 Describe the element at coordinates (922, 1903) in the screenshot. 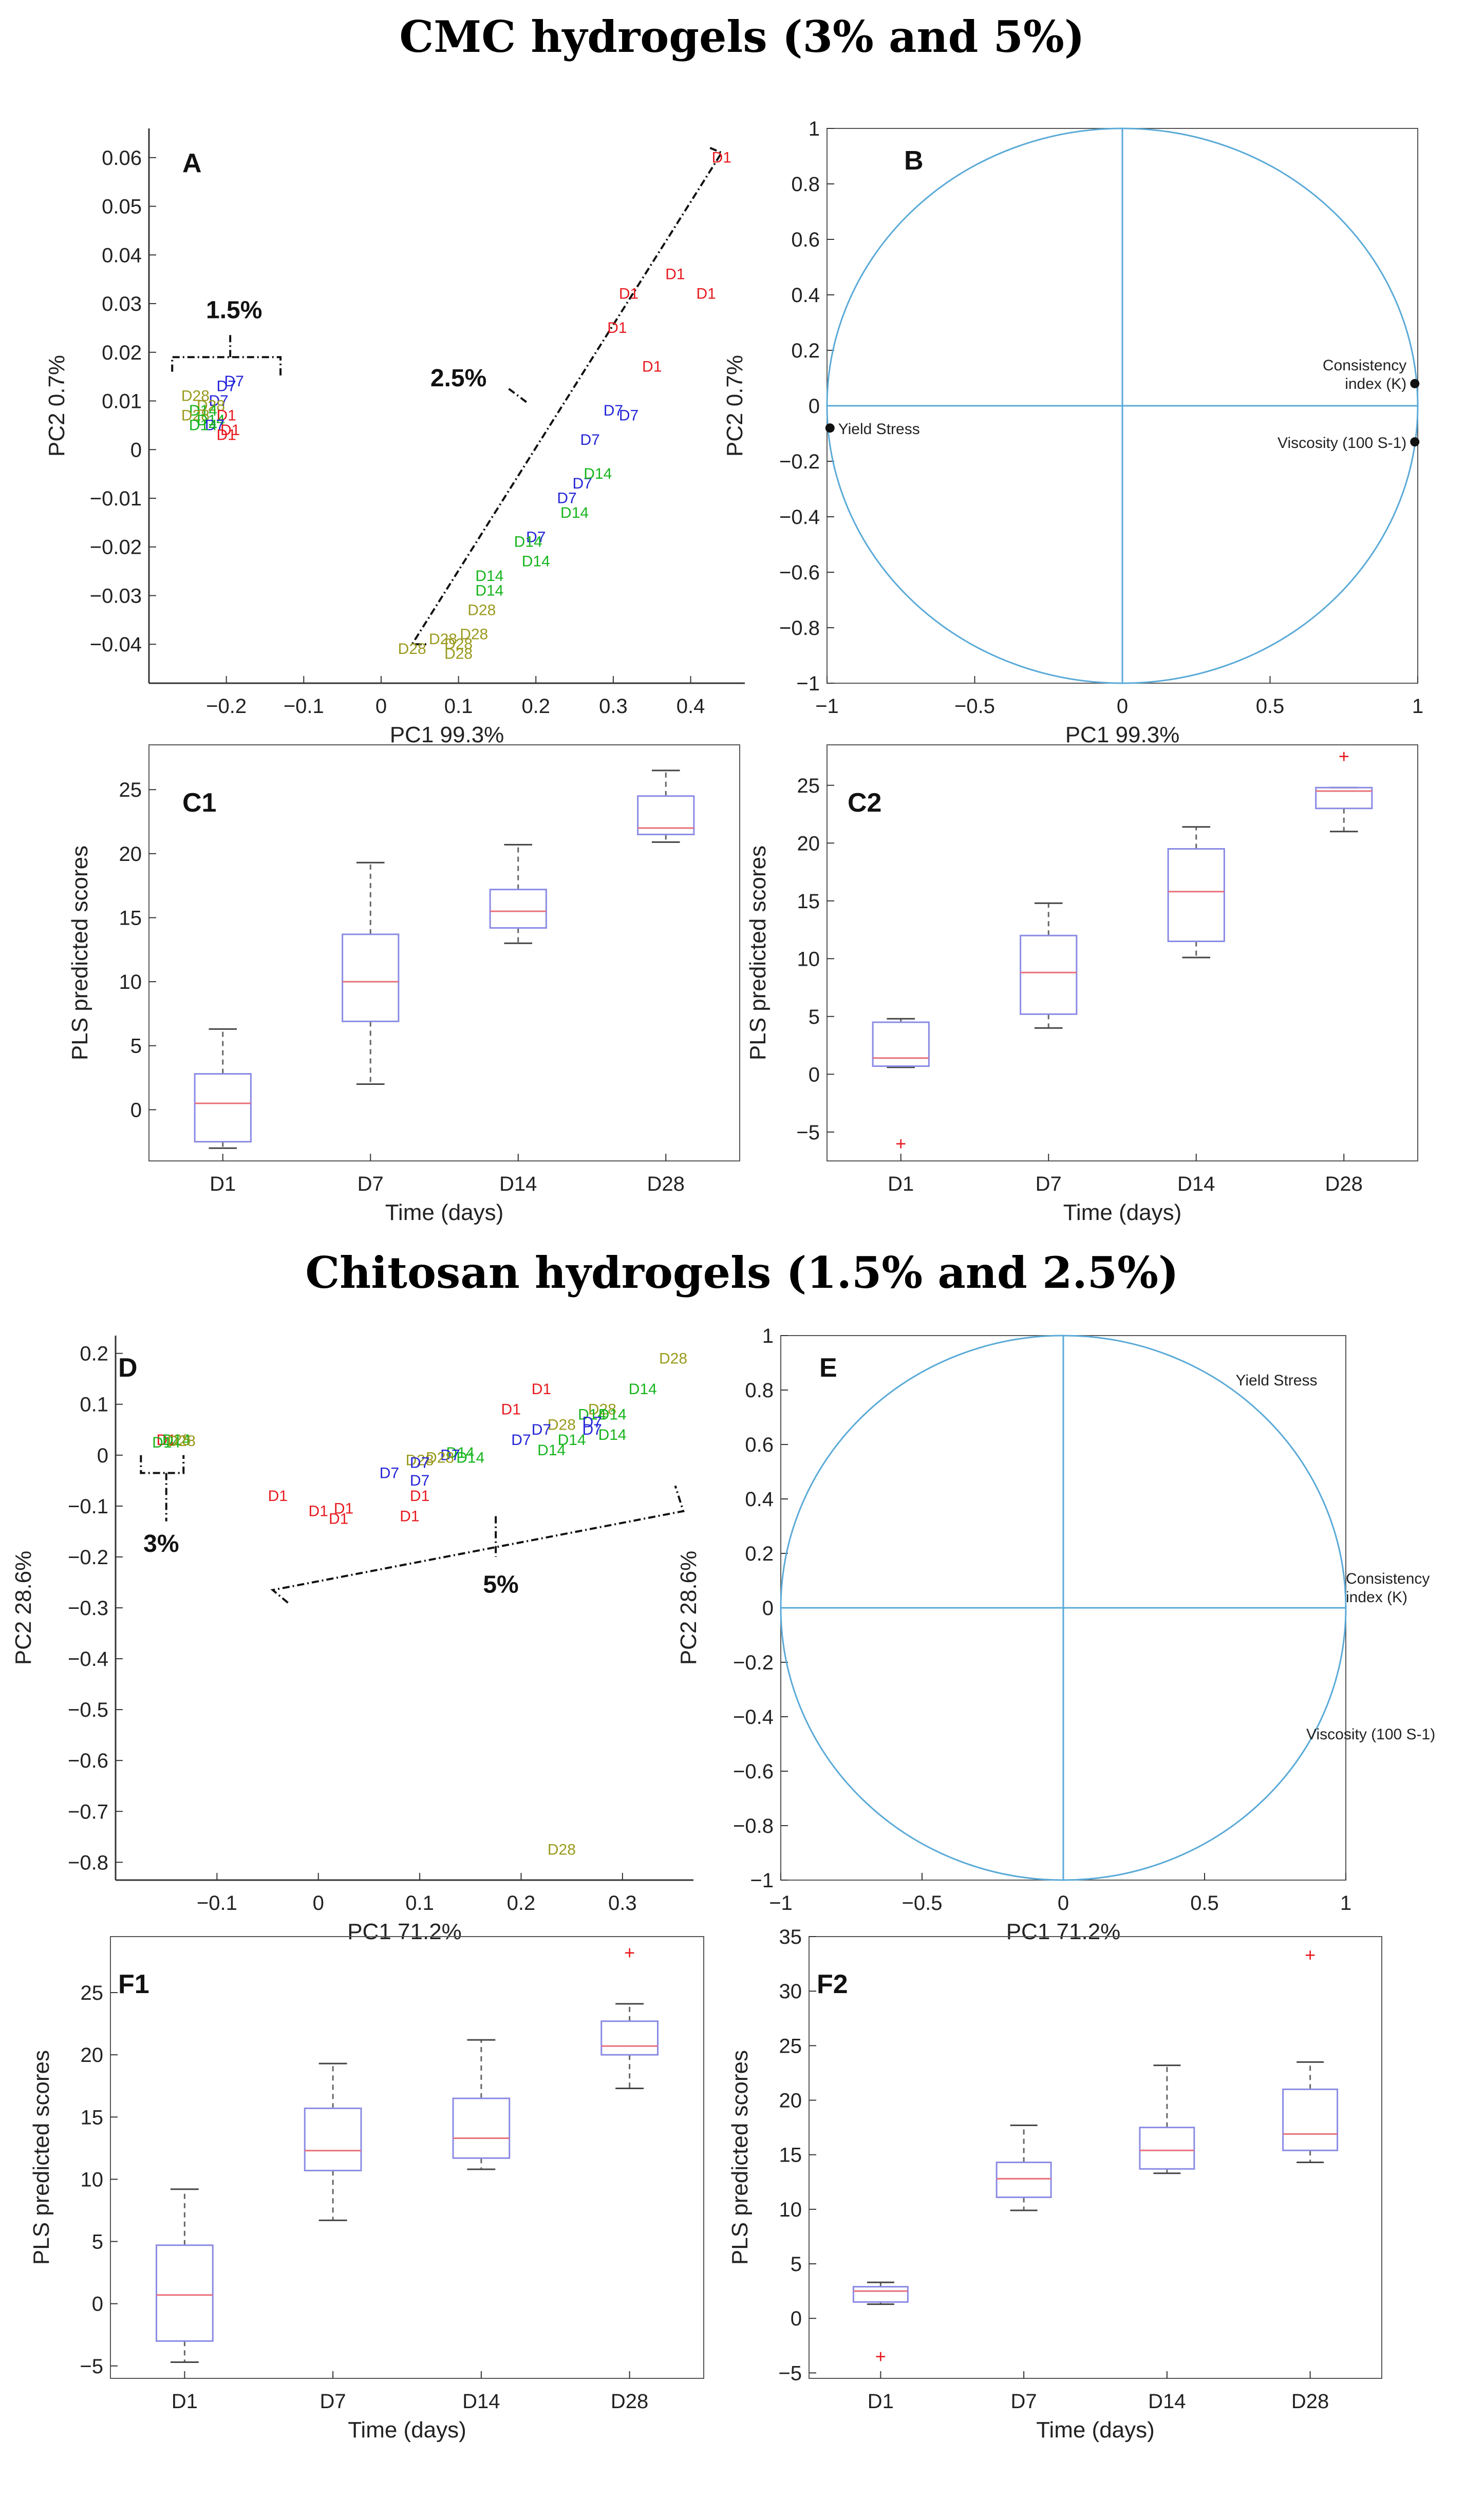

I see `x-tick-label: −0.5` at that location.